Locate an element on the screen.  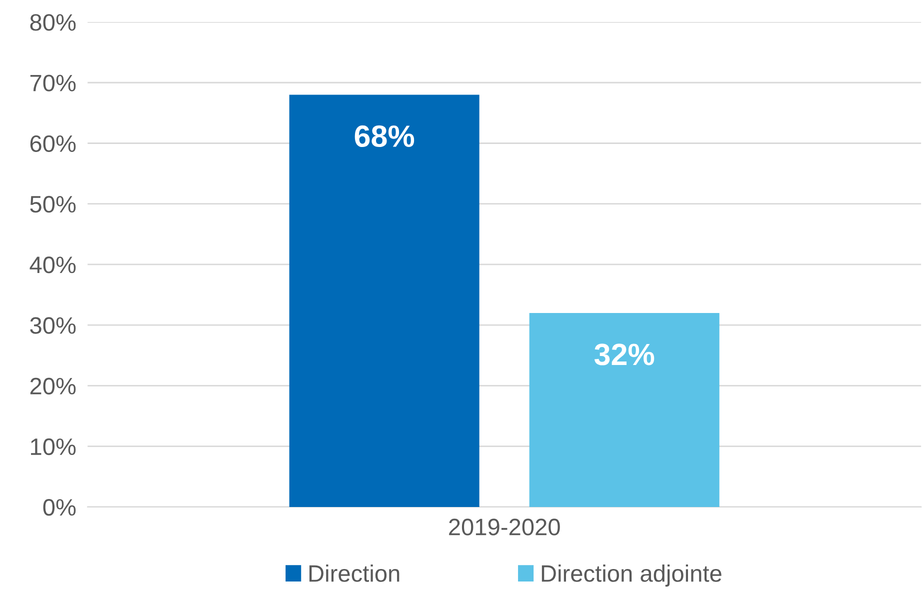
y-tick-label: 70% is located at coordinates (53, 83).